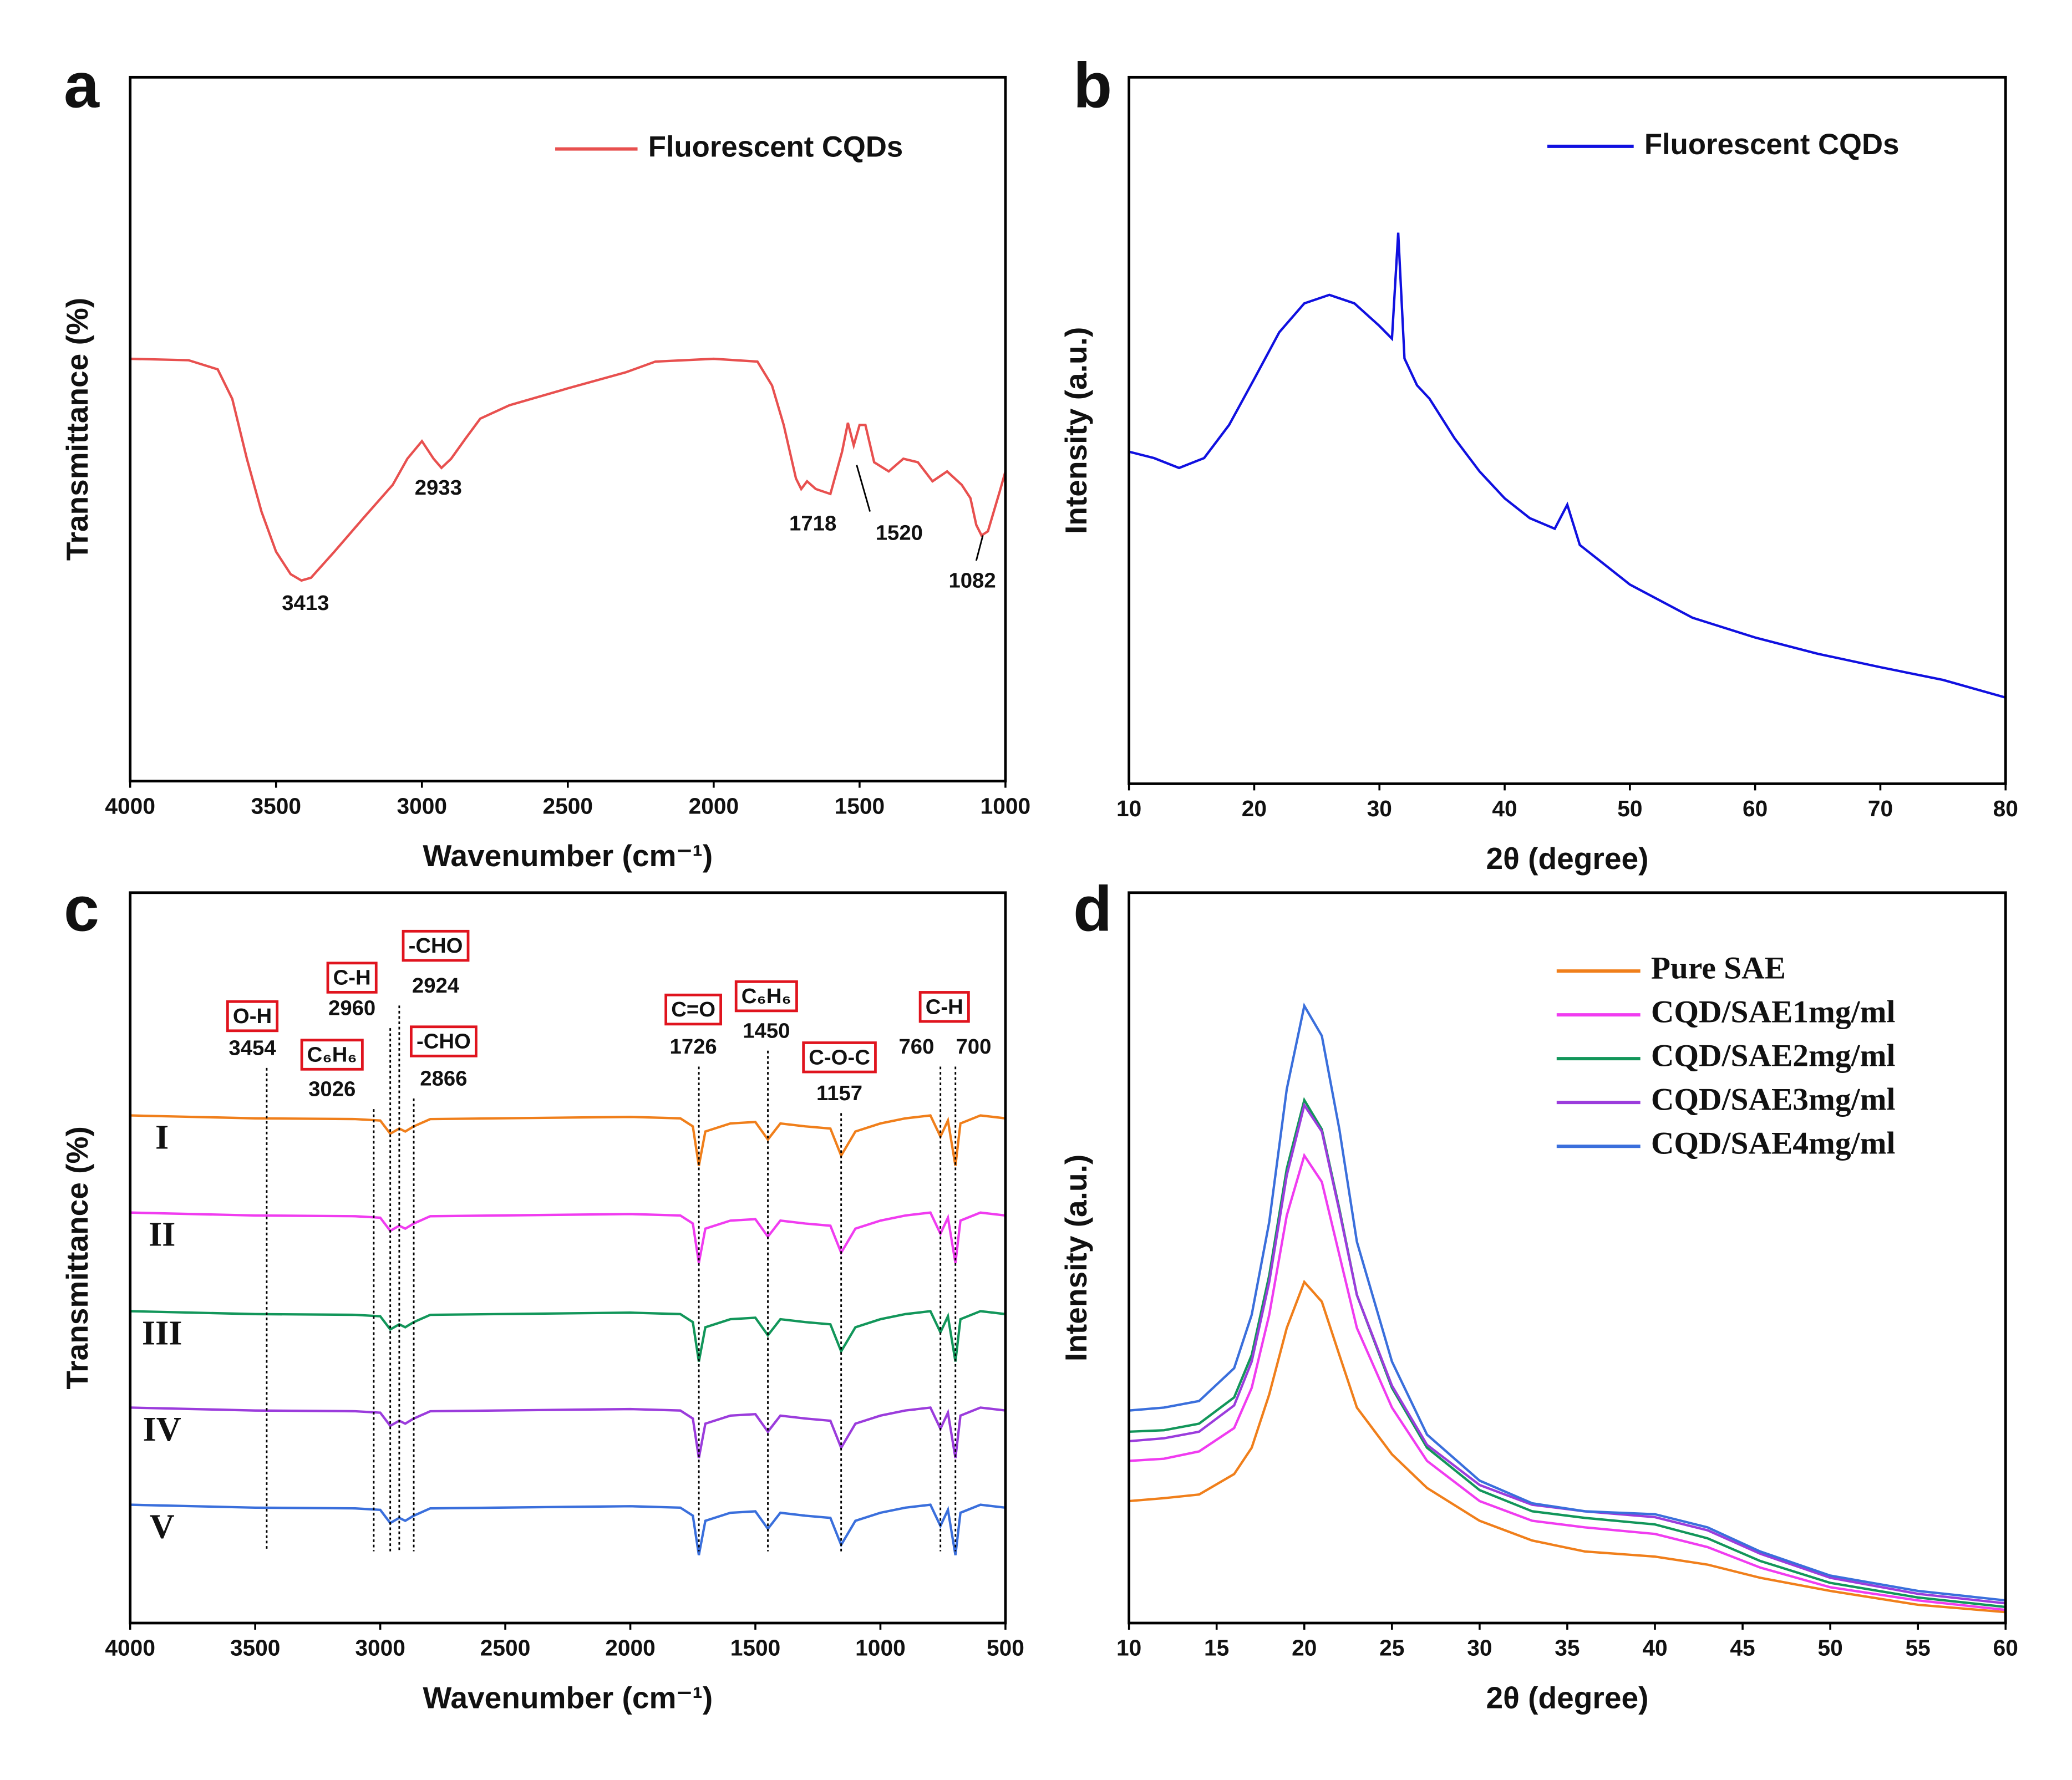 This screenshot has width=2072, height=1780. Describe the element at coordinates (1092, 908) in the screenshot. I see `panel-letter: d` at that location.